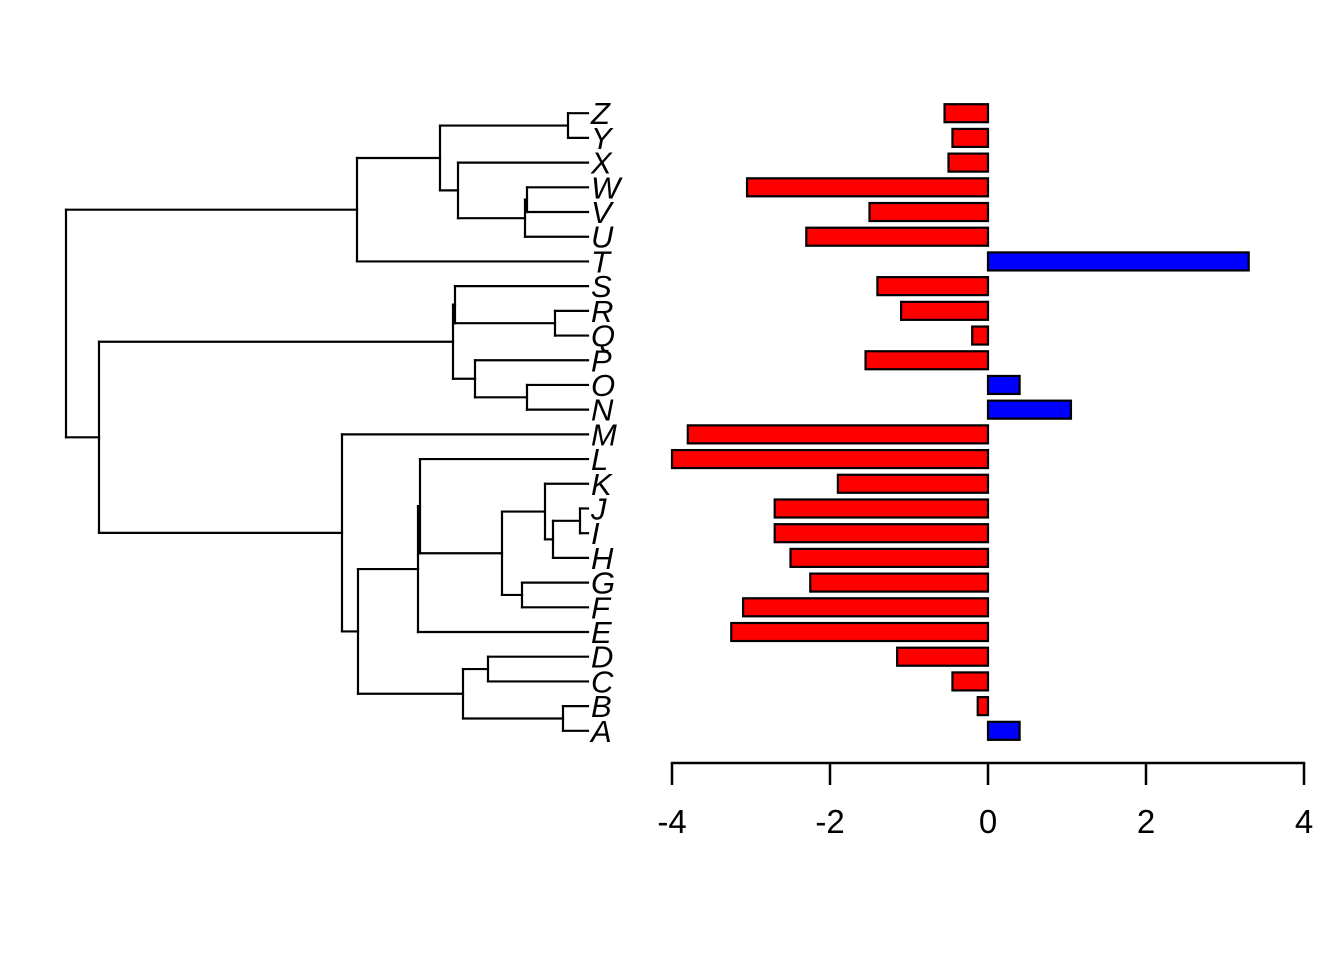  What do you see at coordinates (602, 558) in the screenshot?
I see `leaf-label-H: H` at bounding box center [602, 558].